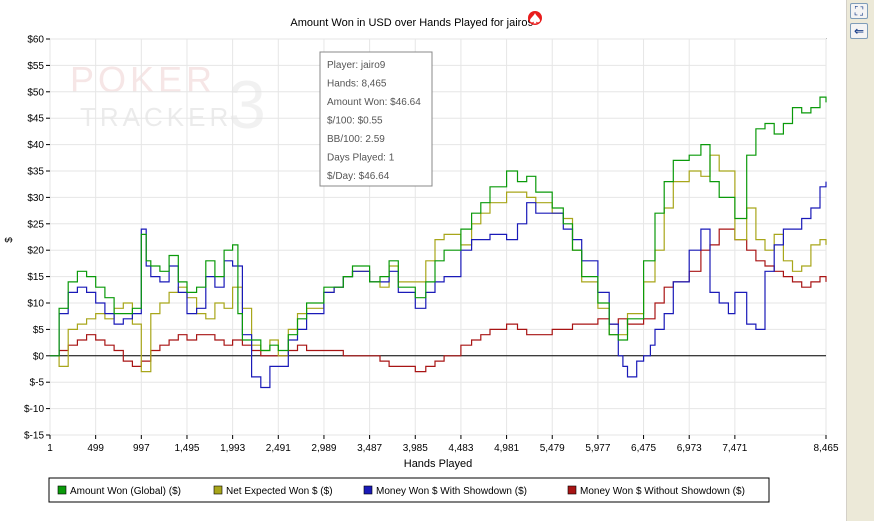 The width and height of the screenshot is (874, 526). What do you see at coordinates (35, 304) in the screenshot?
I see `y-tick-label: $10` at bounding box center [35, 304].